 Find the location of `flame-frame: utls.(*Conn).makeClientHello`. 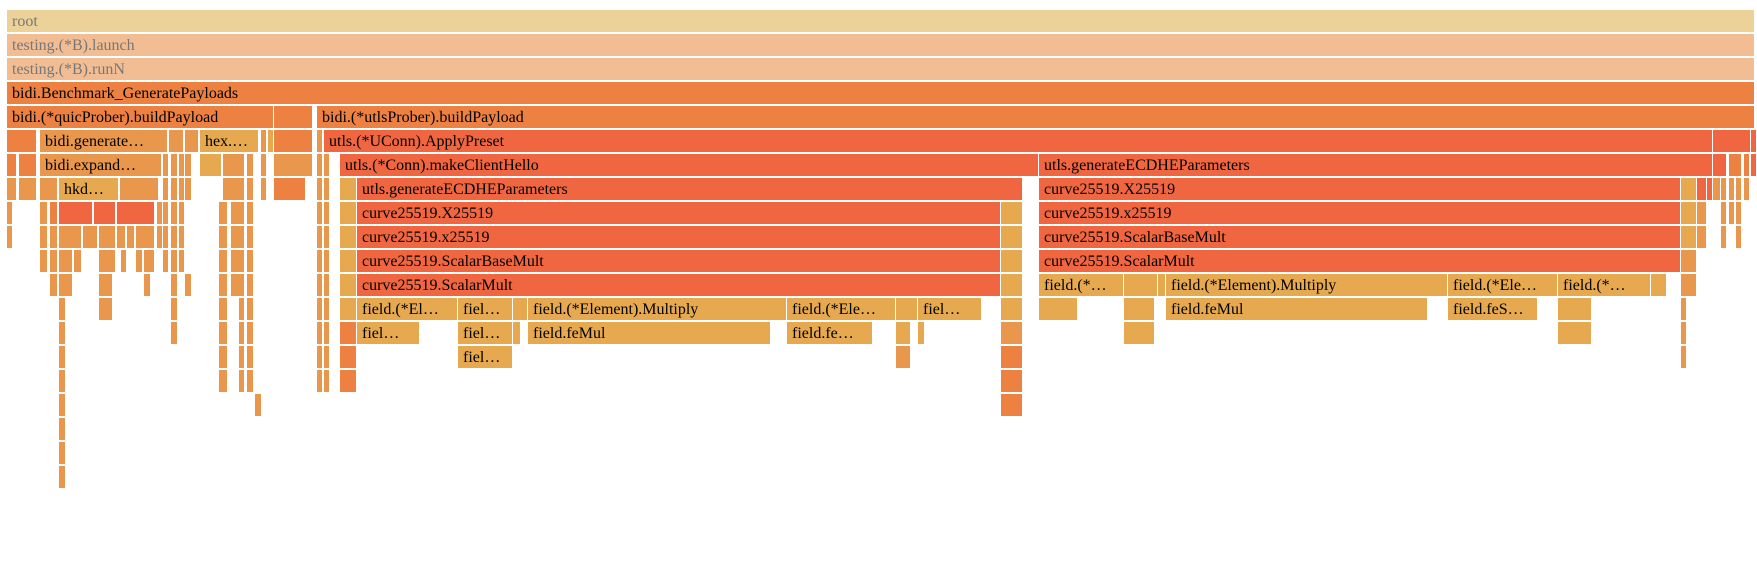

flame-frame: utls.(*Conn).makeClientHello is located at coordinates (689, 165).